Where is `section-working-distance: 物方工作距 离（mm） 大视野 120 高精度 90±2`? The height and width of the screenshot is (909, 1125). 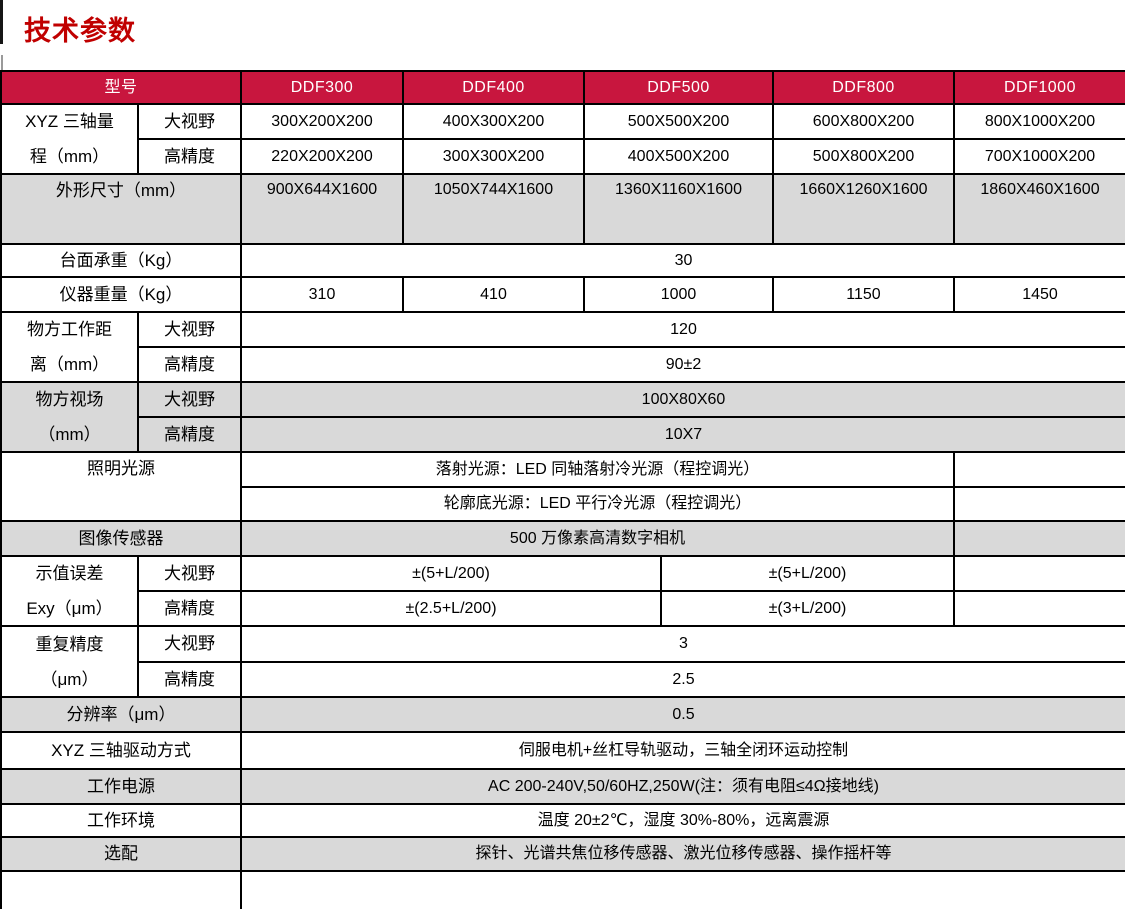 section-working-distance: 物方工作距 离（mm） 大视野 120 高精度 90±2 is located at coordinates (563, 348).